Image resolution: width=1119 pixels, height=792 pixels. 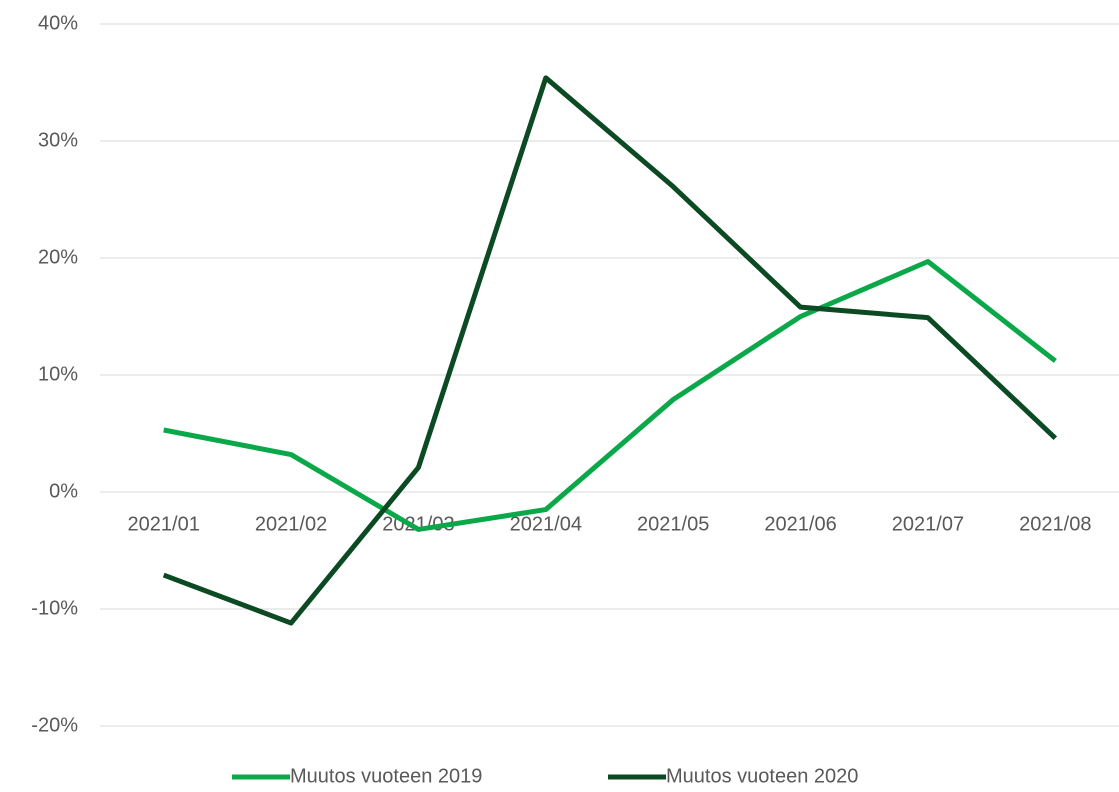 What do you see at coordinates (386, 776) in the screenshot?
I see `legend-label: Muutos vuoteen 2019` at bounding box center [386, 776].